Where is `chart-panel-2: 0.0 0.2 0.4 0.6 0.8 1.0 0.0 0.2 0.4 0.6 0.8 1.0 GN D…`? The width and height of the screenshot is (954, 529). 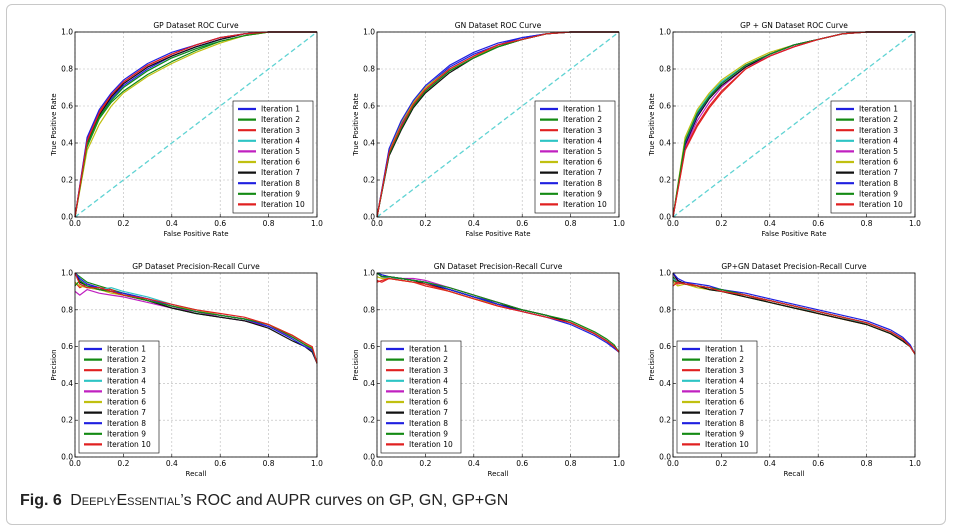
chart-panel-2: 0.0 0.2 0.4 0.6 0.8 1.0 0.0 0.2 0.4 0.6 0.8 1.0 GN D… is located at coordinates (488, 129).